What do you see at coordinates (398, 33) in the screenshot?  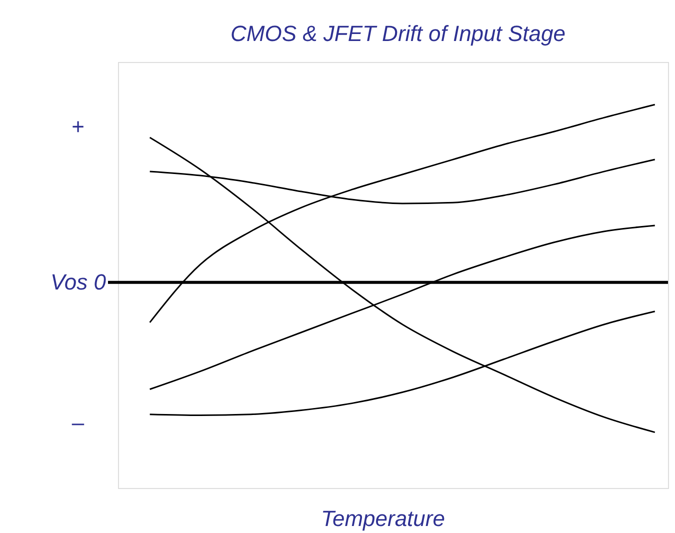 I see `chart-title: CMOS & JFET Drift of Input Stage` at bounding box center [398, 33].